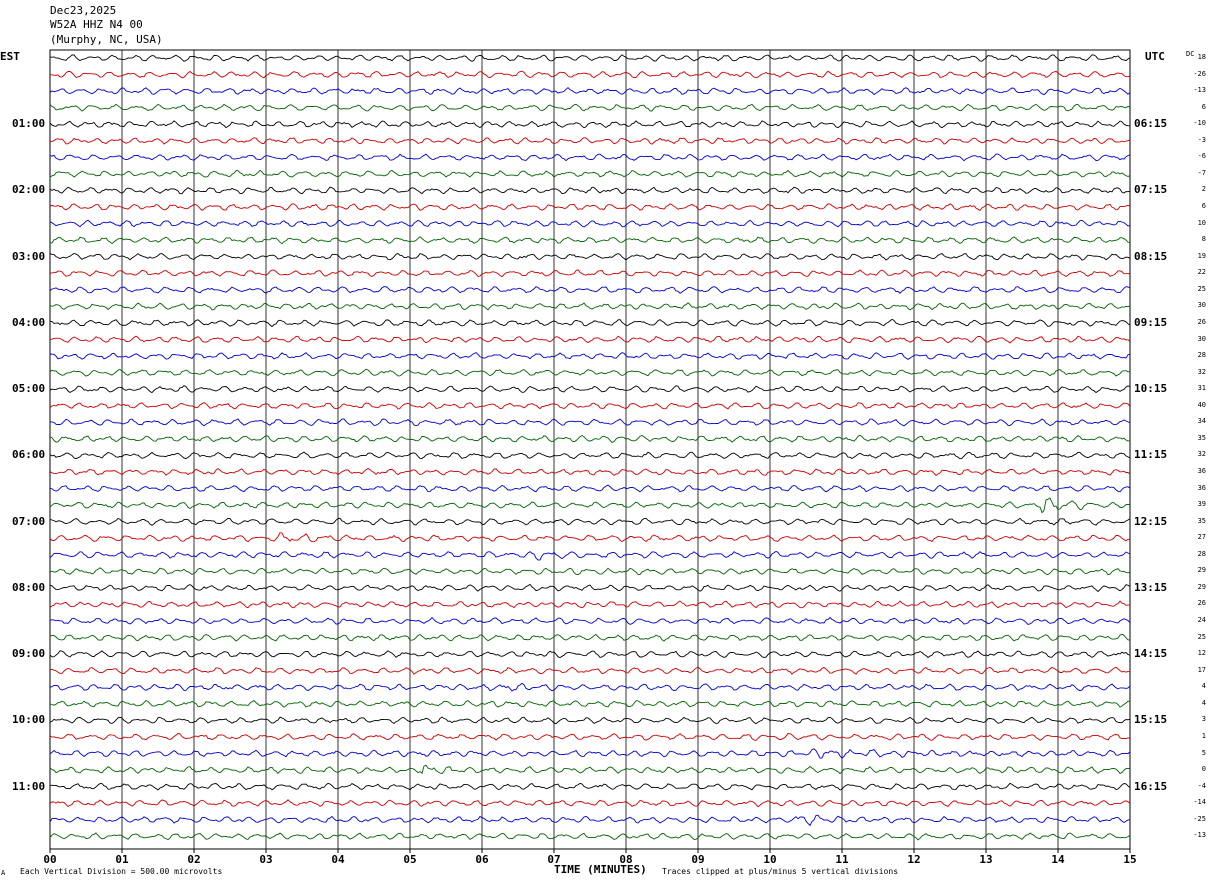 The width and height of the screenshot is (1210, 886). I want to click on dc-offset-value: 24, so click(1201, 620).